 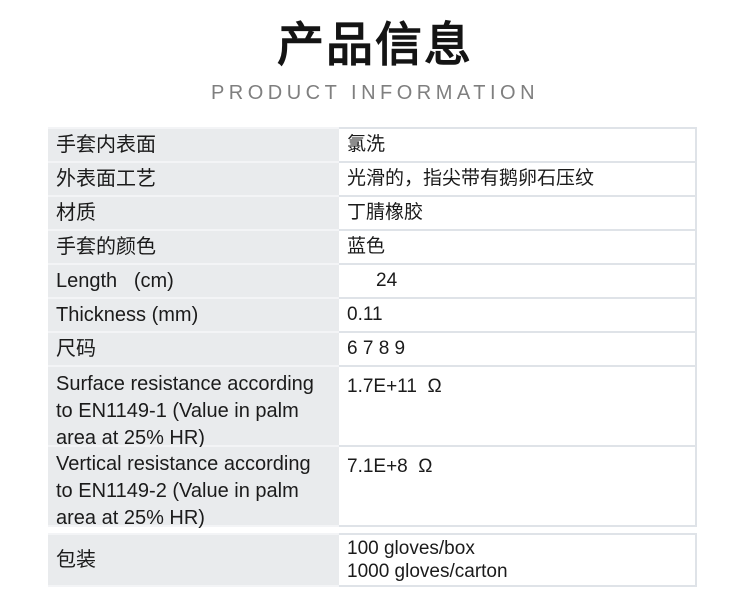 What do you see at coordinates (518, 350) in the screenshot?
I see `row-value: 6 7 8 9` at bounding box center [518, 350].